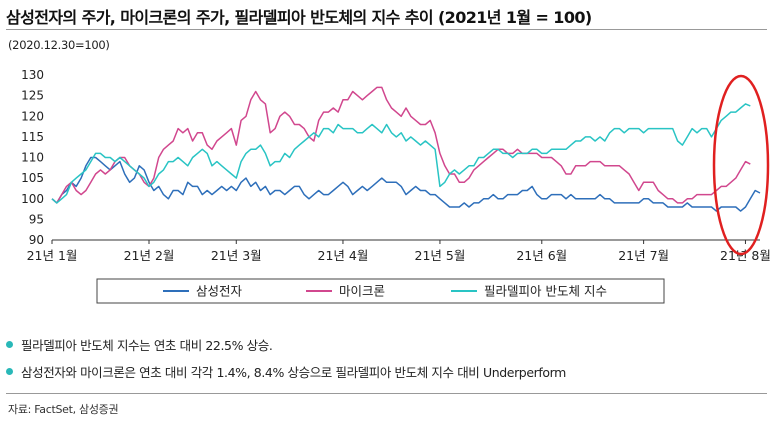  What do you see at coordinates (36, 240) in the screenshot?
I see `y-tick-label: 90` at bounding box center [36, 240].